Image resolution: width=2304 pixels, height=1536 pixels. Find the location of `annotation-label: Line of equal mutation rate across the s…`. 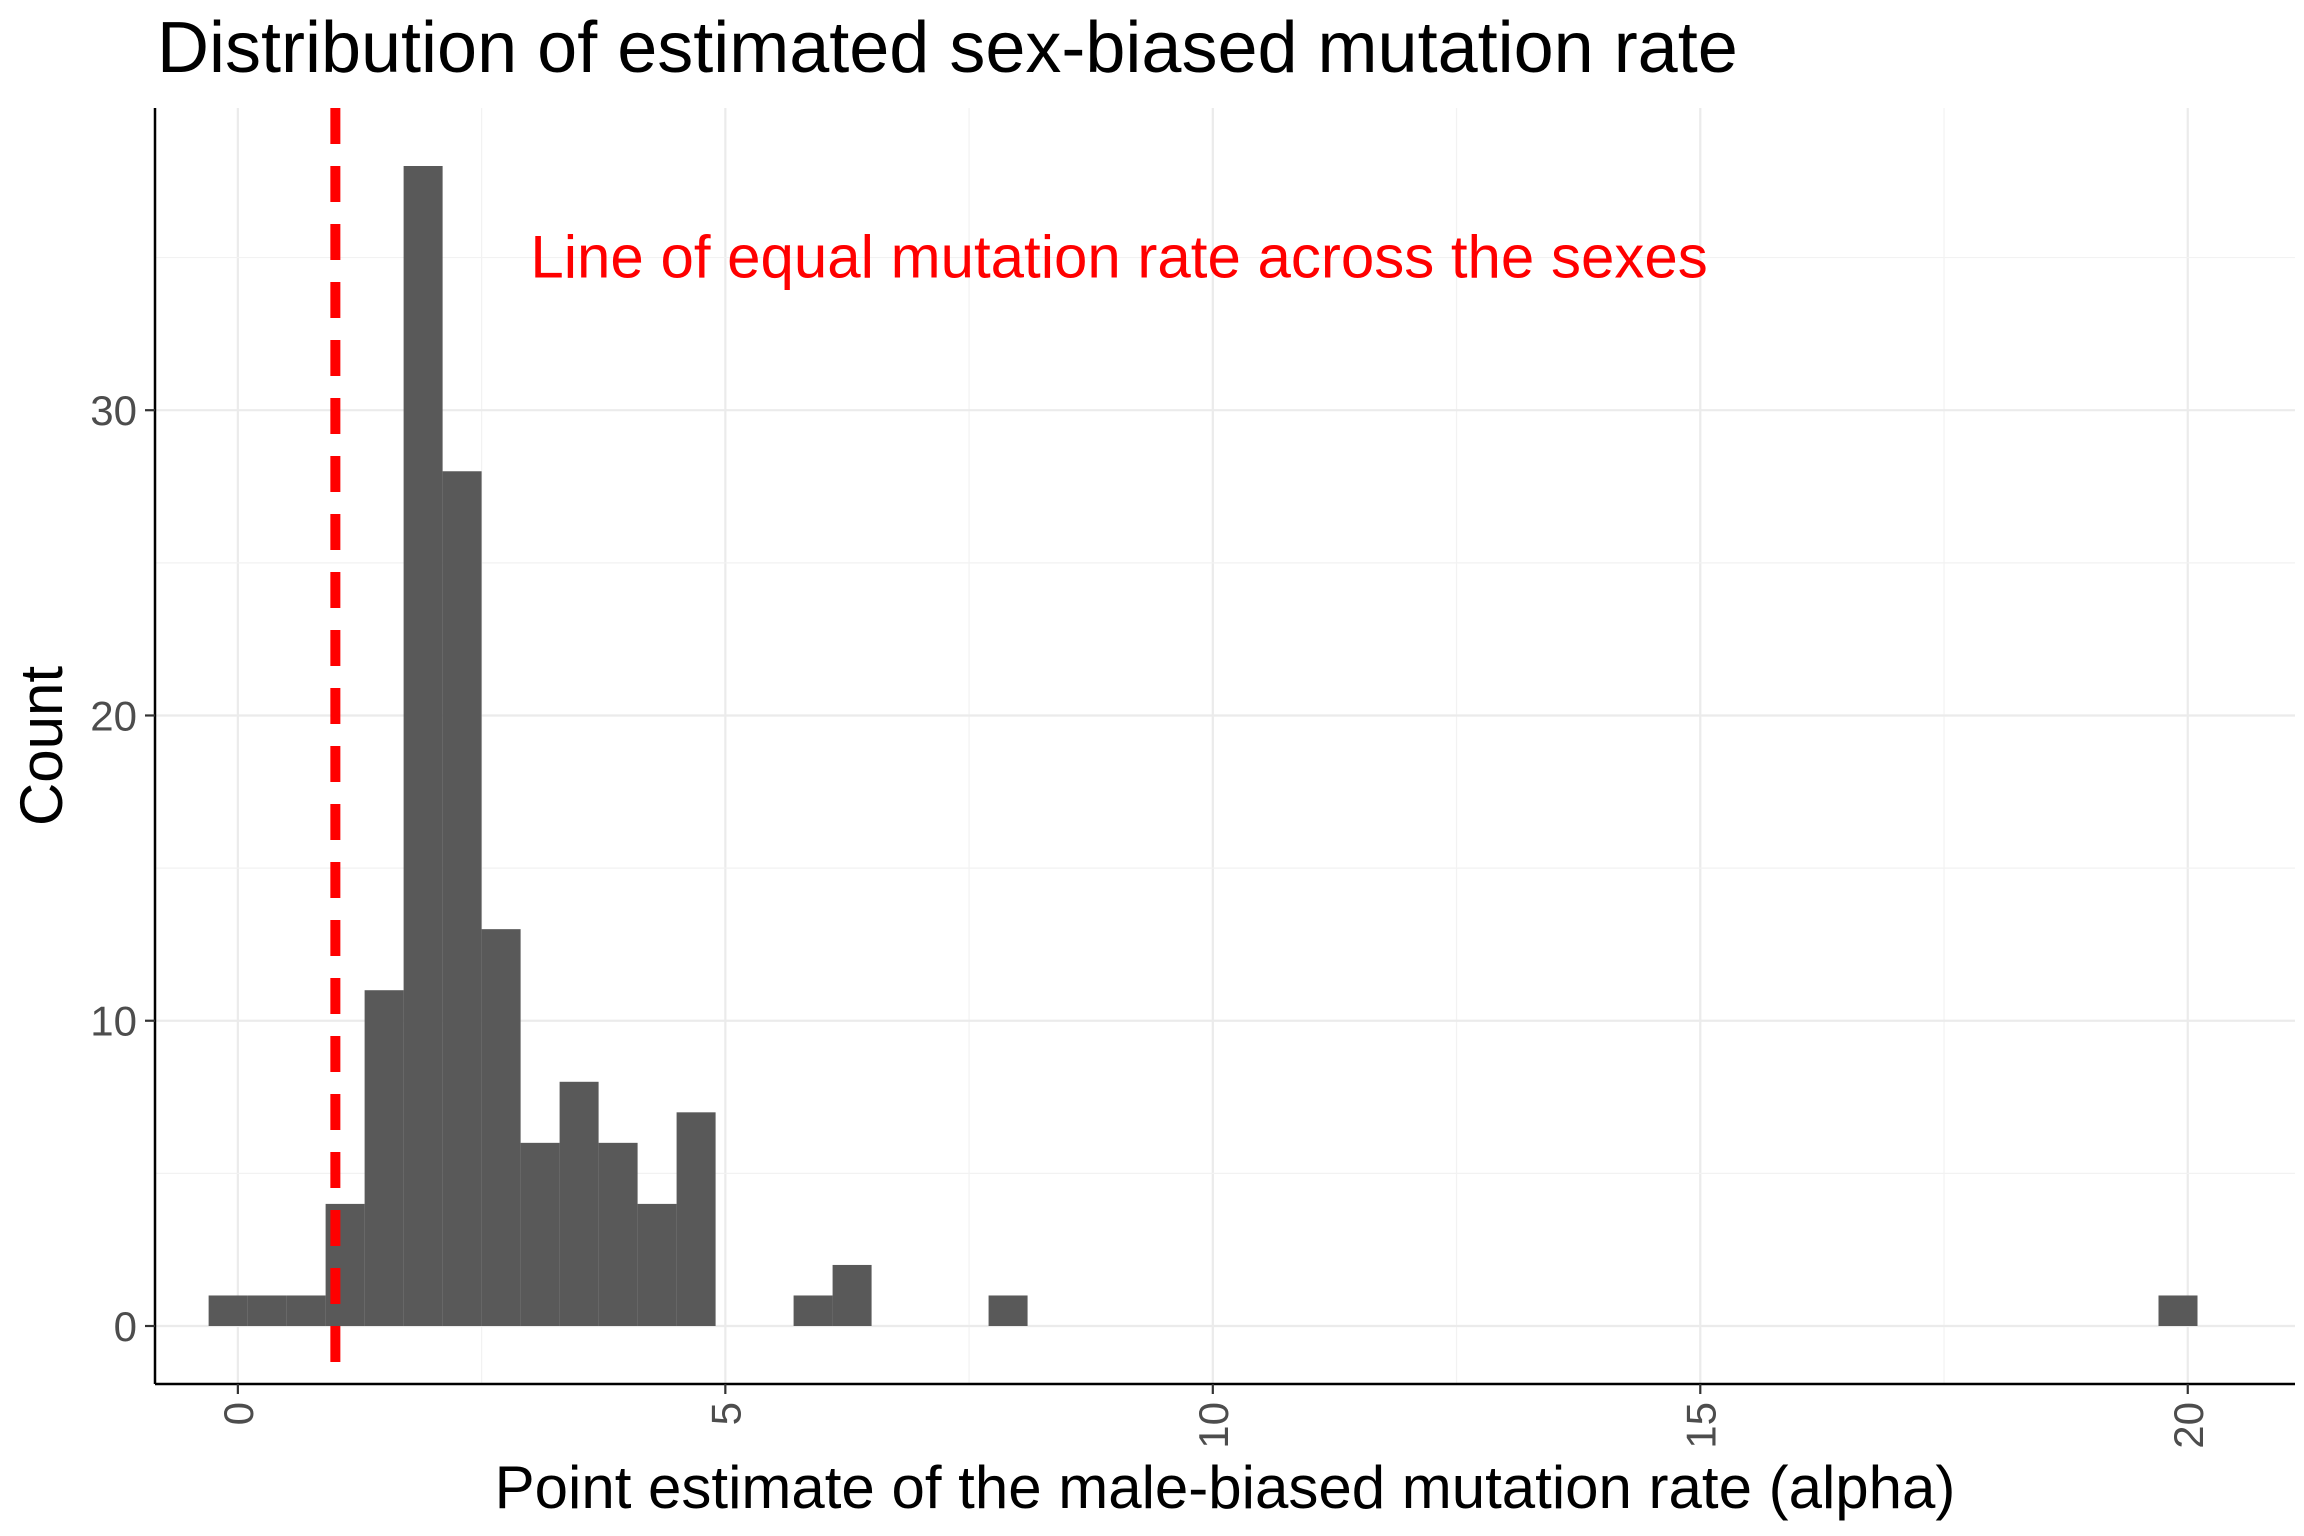

annotation-label: Line of equal mutation rate across the s… is located at coordinates (1118, 257).